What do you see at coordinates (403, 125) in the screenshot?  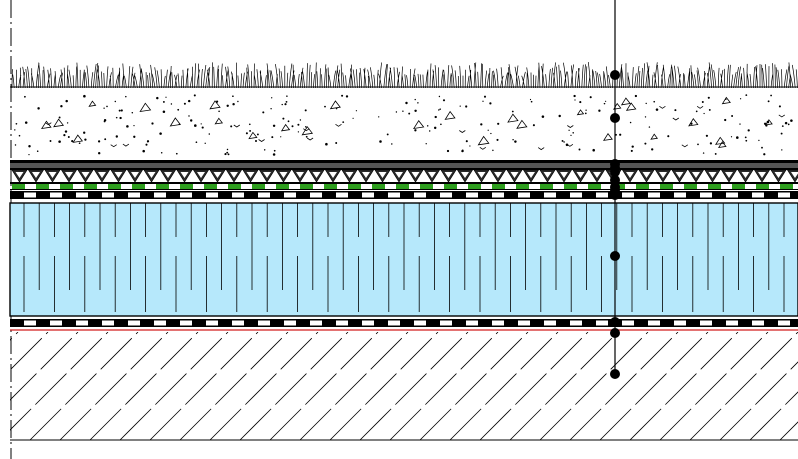 I see `substrate-layer` at bounding box center [403, 125].